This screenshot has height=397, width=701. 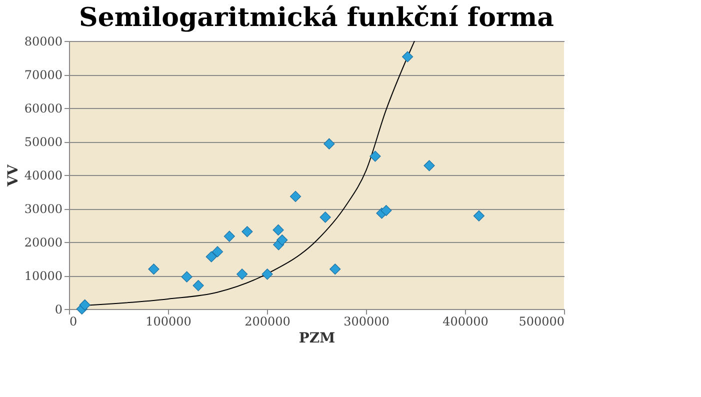 What do you see at coordinates (43, 276) in the screenshot?
I see `y-tick-label: 10000` at bounding box center [43, 276].